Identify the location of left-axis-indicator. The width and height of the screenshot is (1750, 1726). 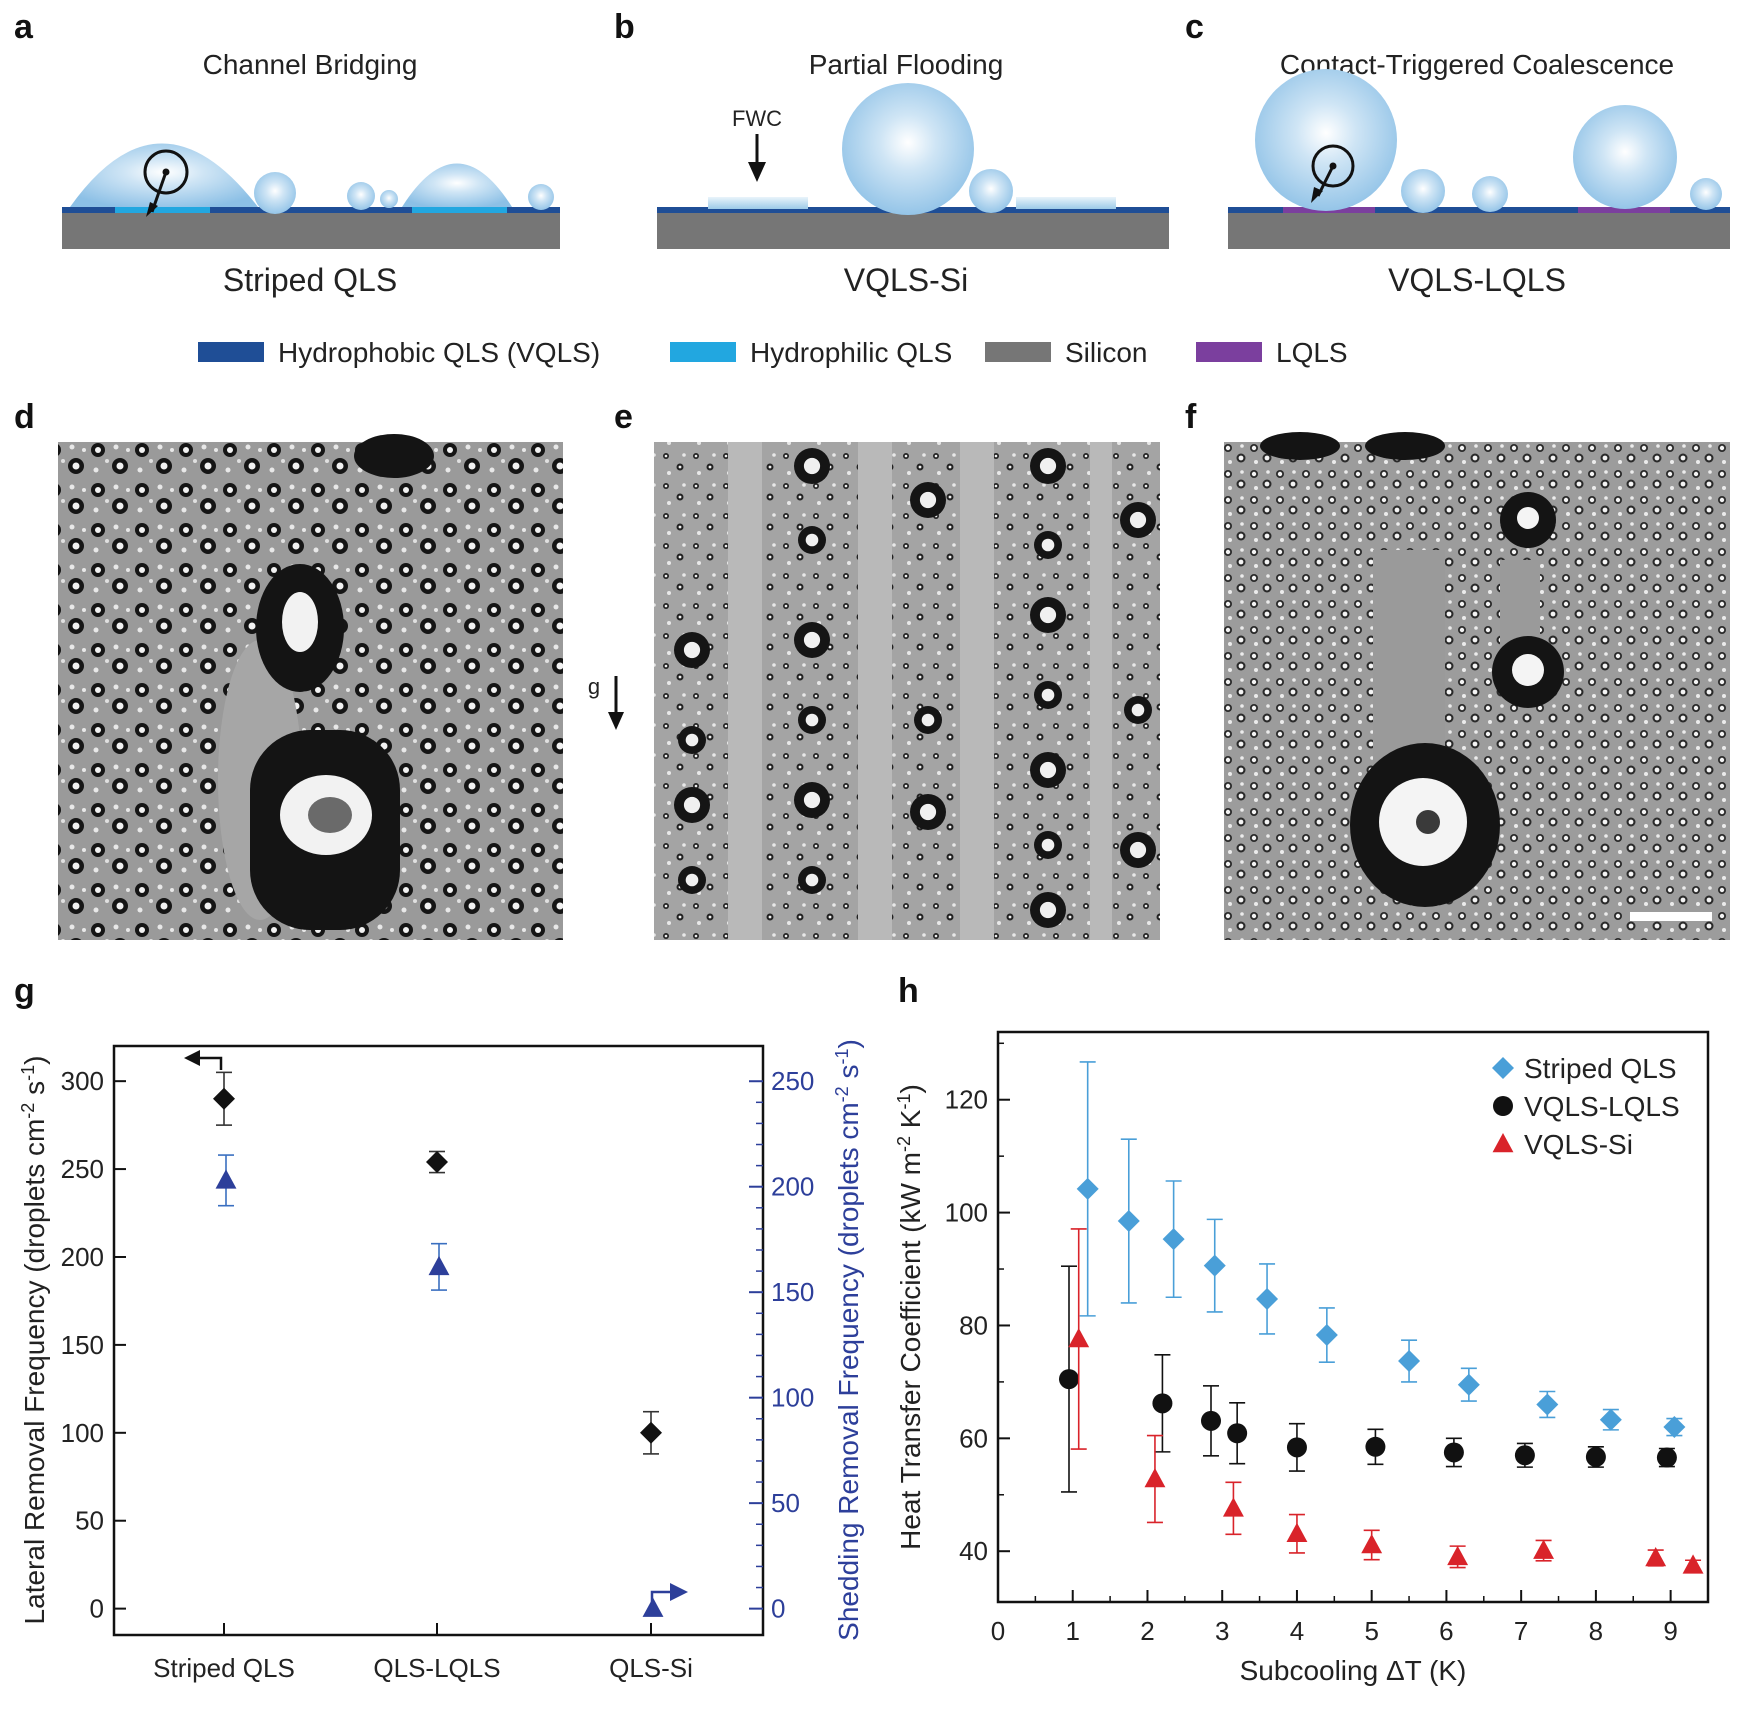
(209, 1063).